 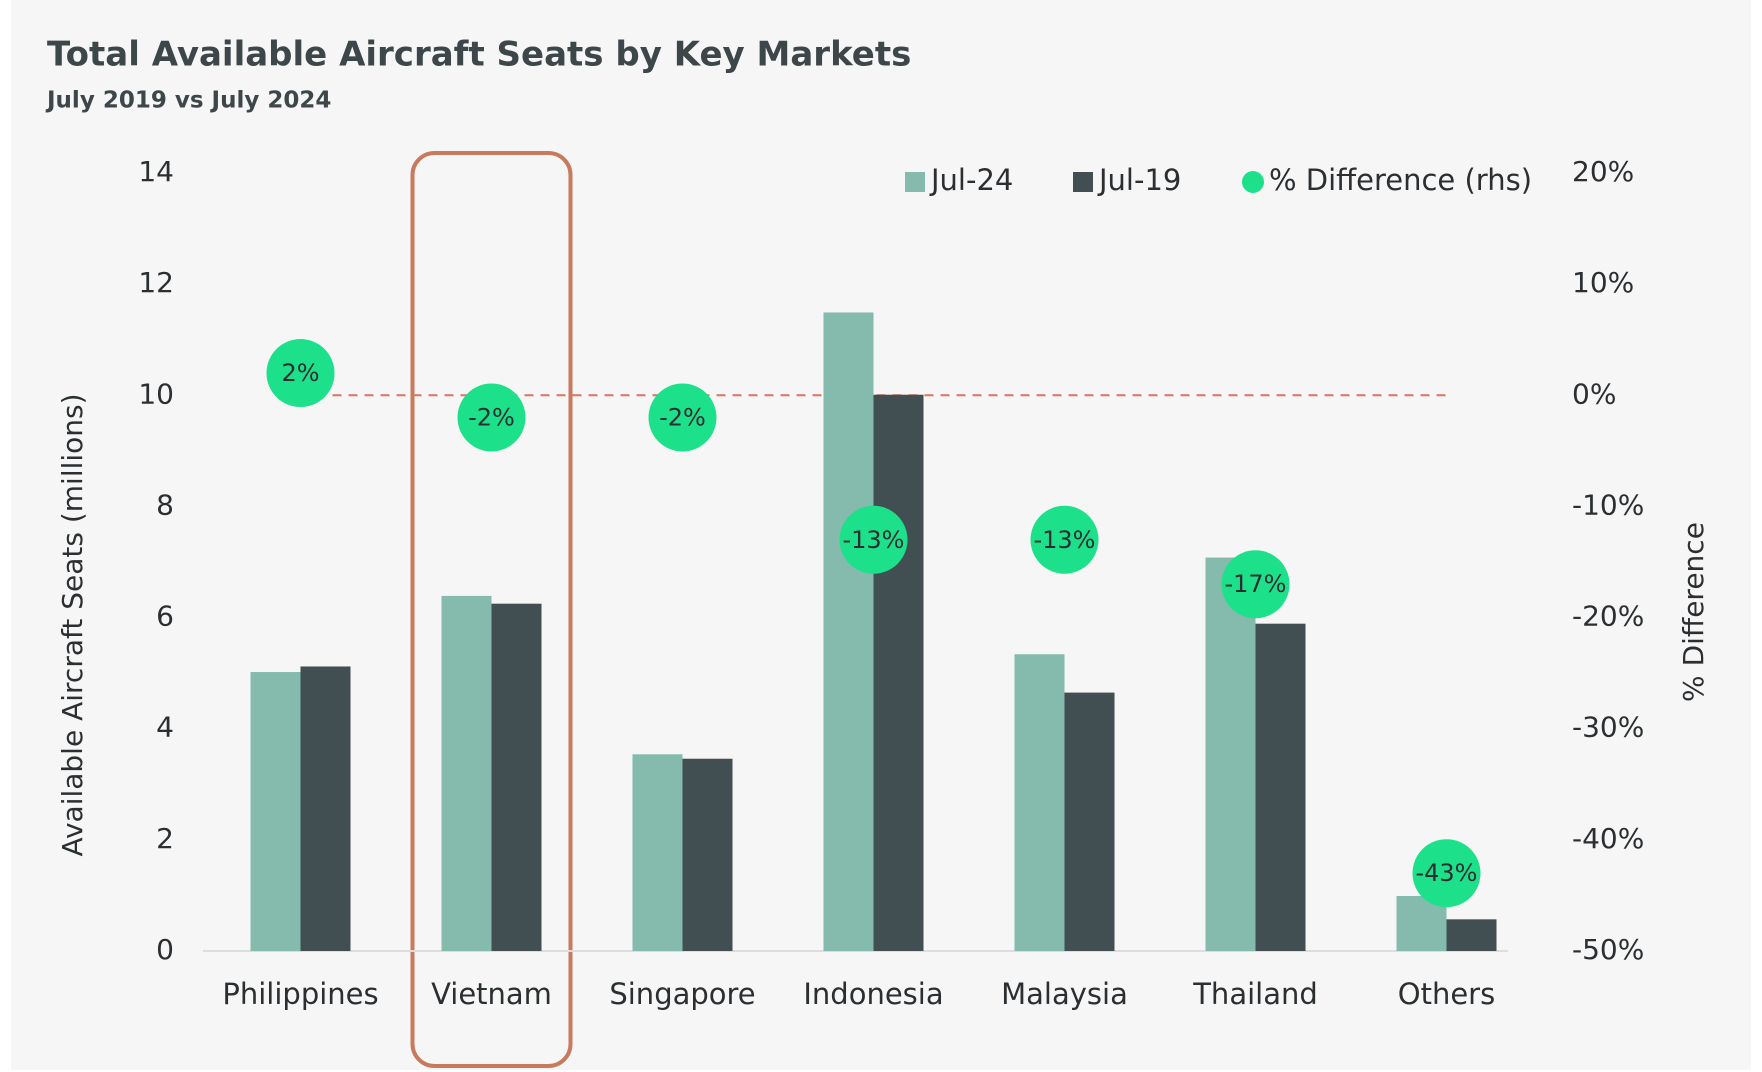 I want to click on y-axis-label: Available Aircraft Seats (millions), so click(x=72, y=624).